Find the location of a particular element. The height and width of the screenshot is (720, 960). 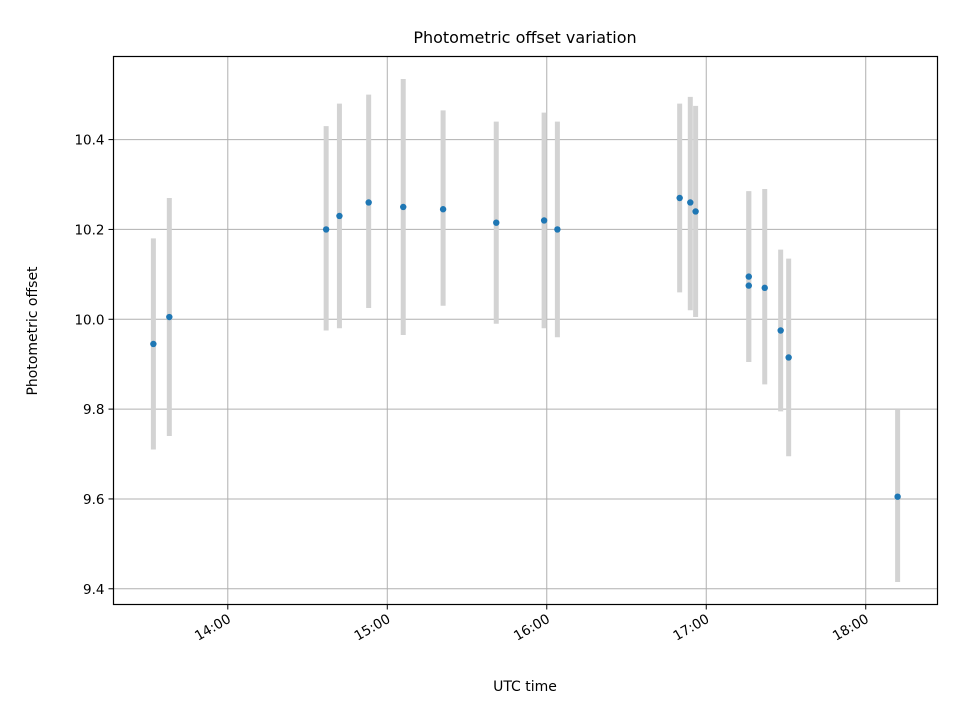

x-tick-label: 15:00 is located at coordinates (373, 627).